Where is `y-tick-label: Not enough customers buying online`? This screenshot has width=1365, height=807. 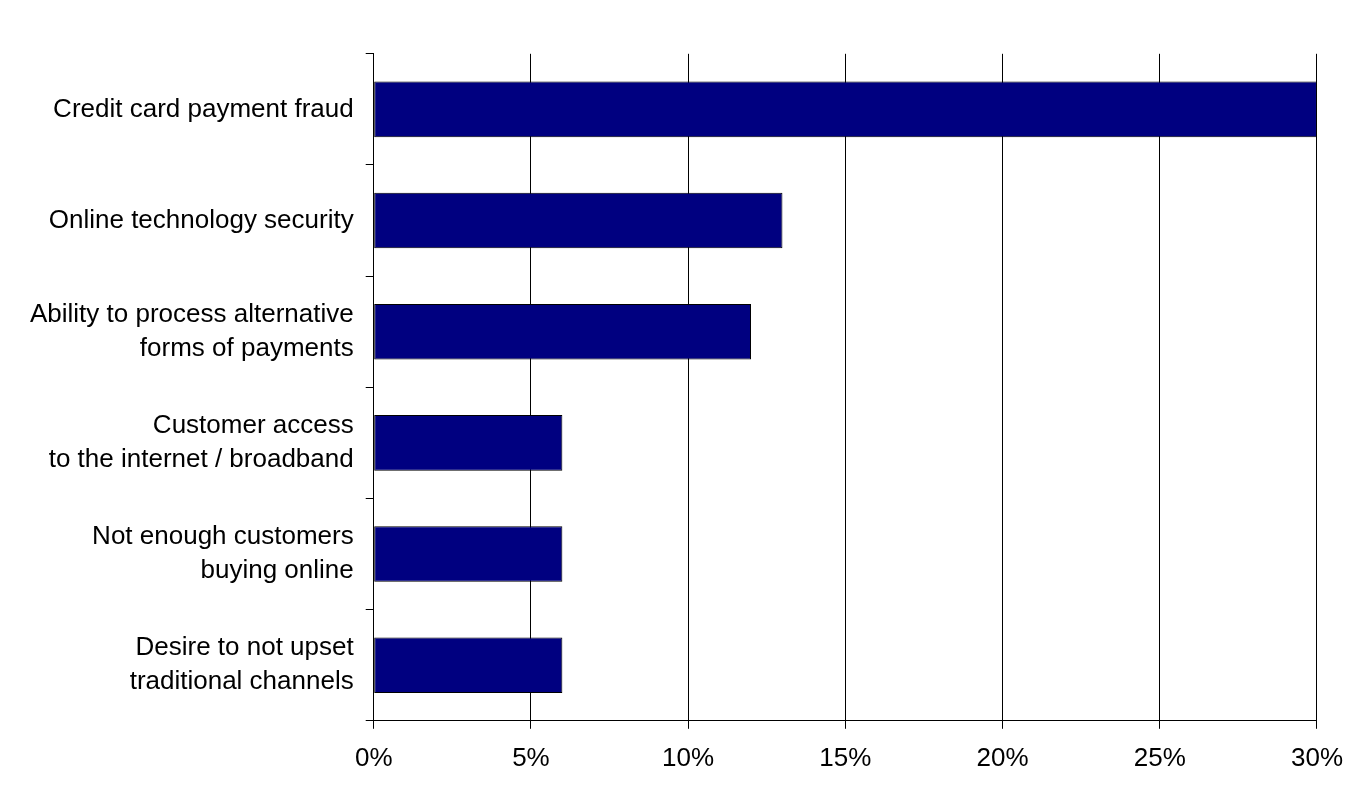
y-tick-label: Not enough customers buying online is located at coordinates (223, 552).